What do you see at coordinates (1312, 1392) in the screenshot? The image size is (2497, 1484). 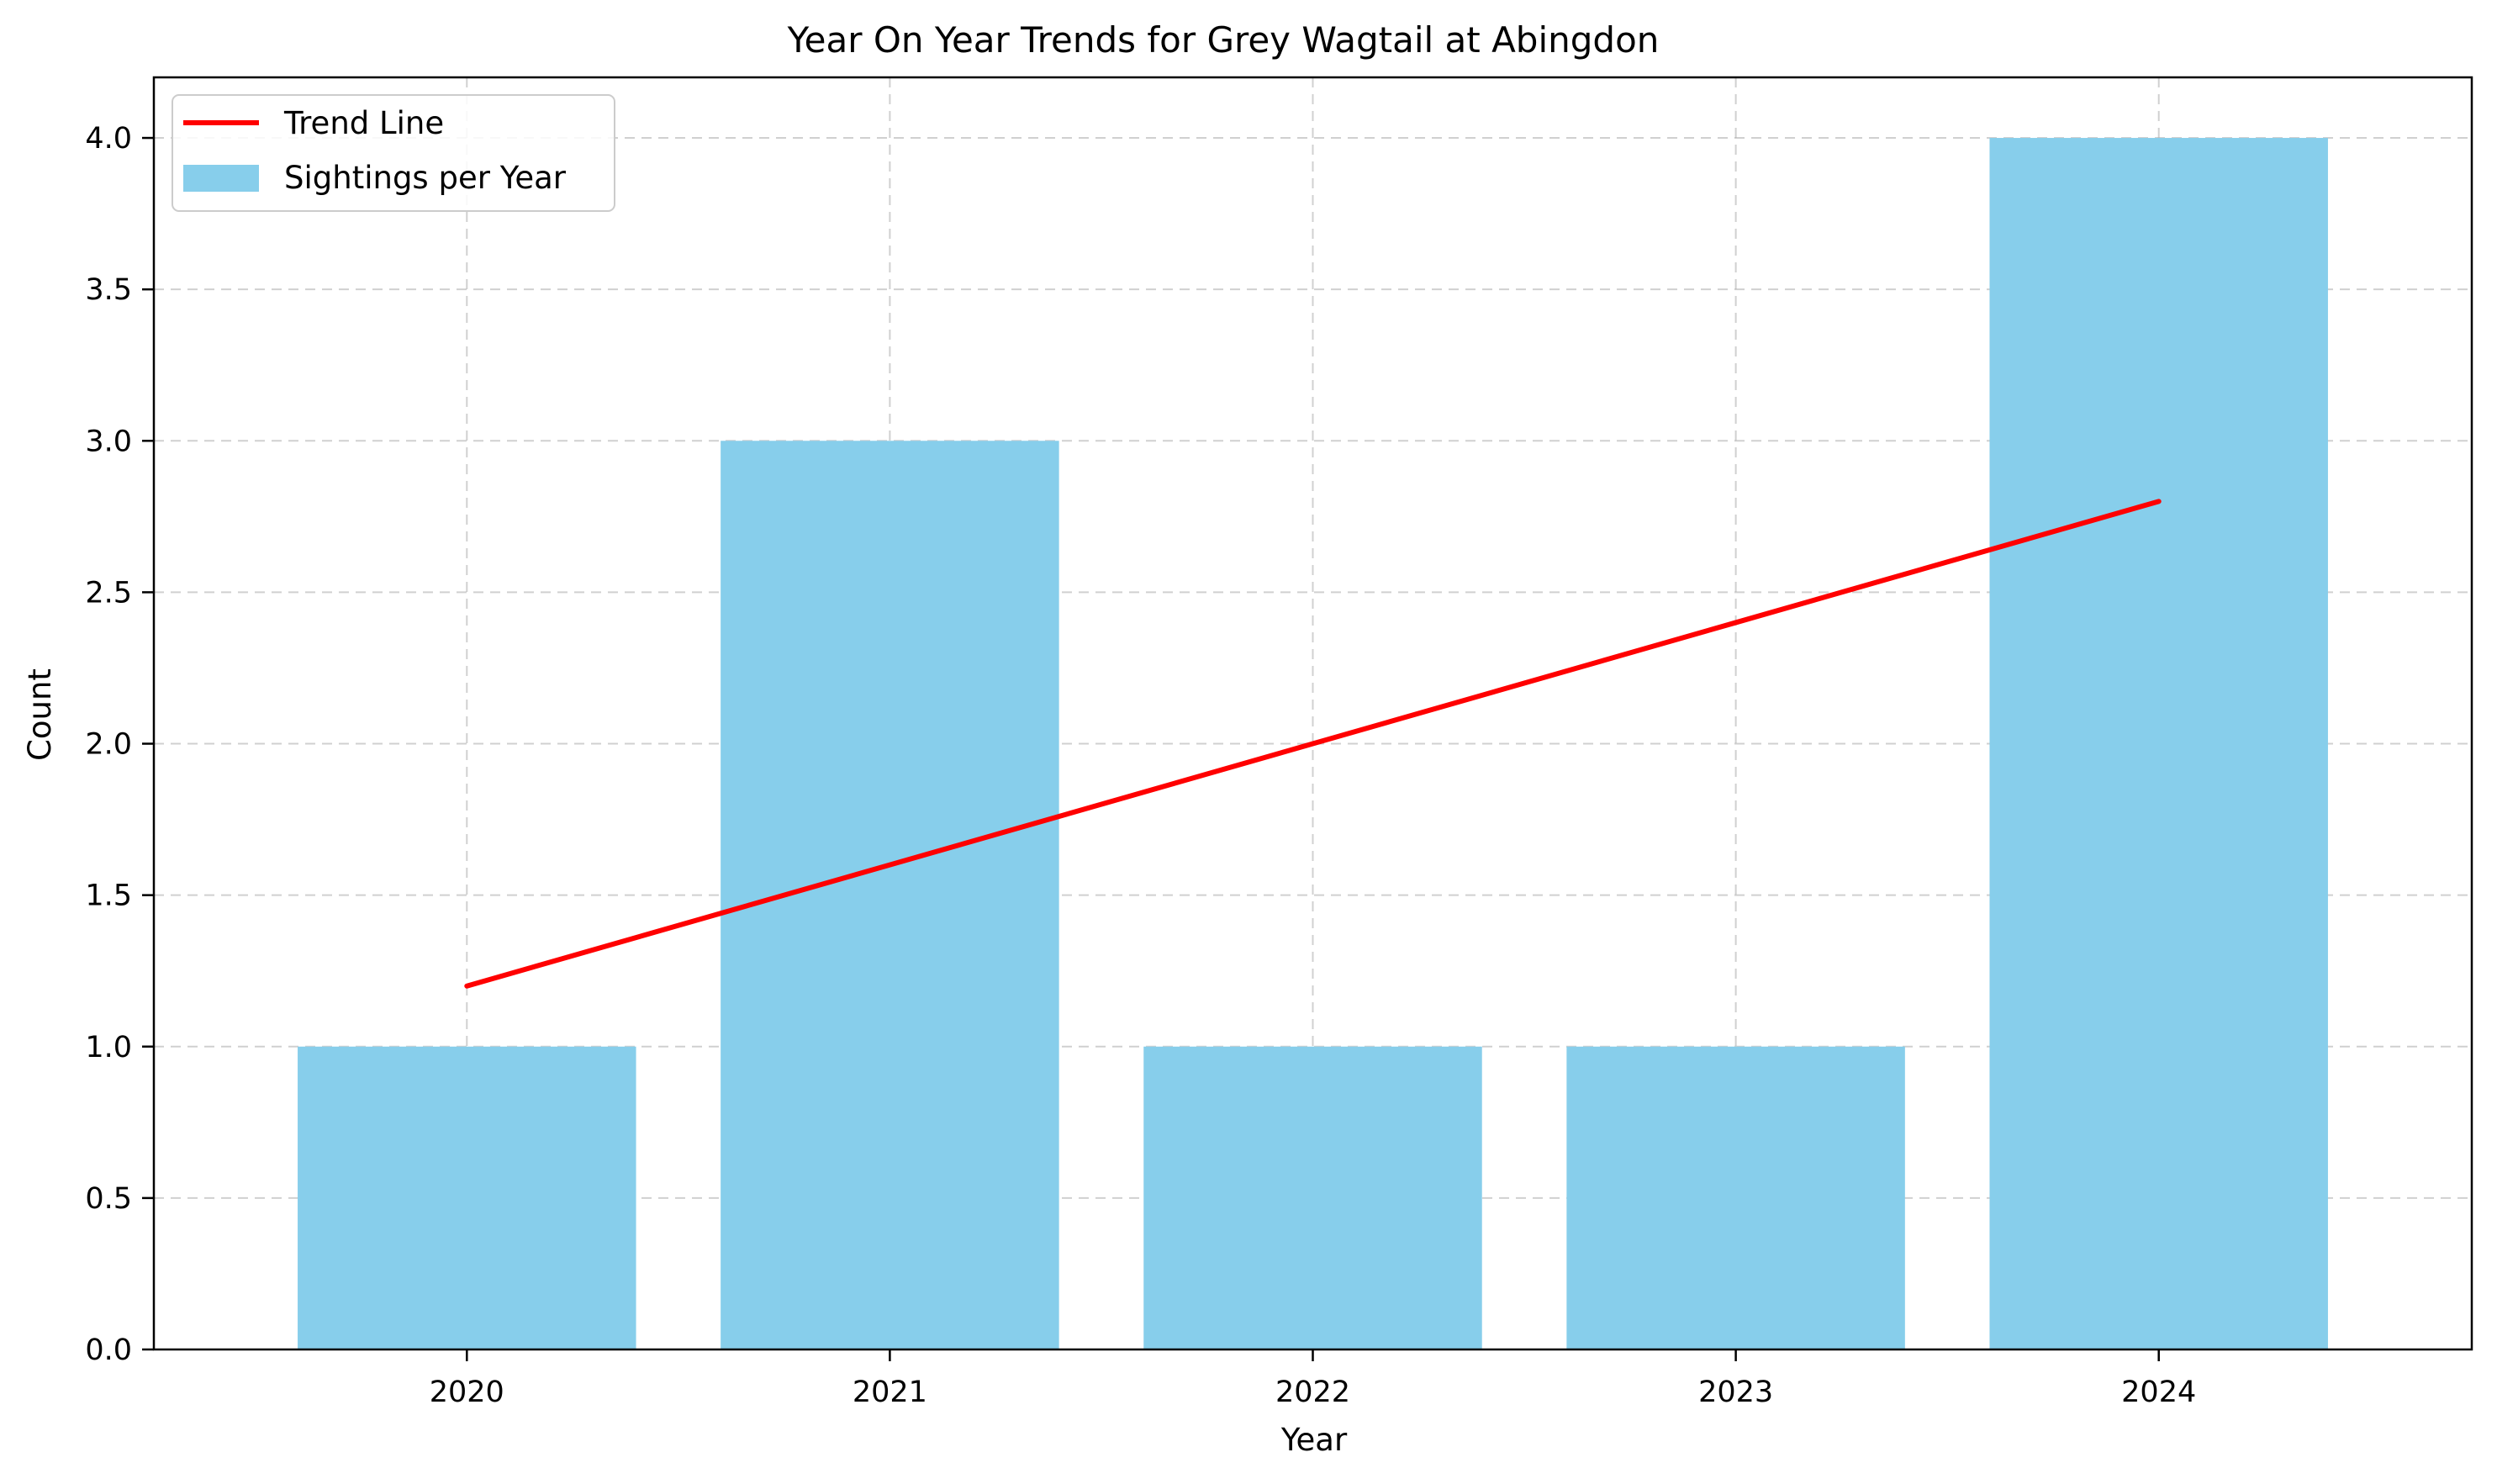 I see `x-tick-label-2022: 2022` at bounding box center [1312, 1392].